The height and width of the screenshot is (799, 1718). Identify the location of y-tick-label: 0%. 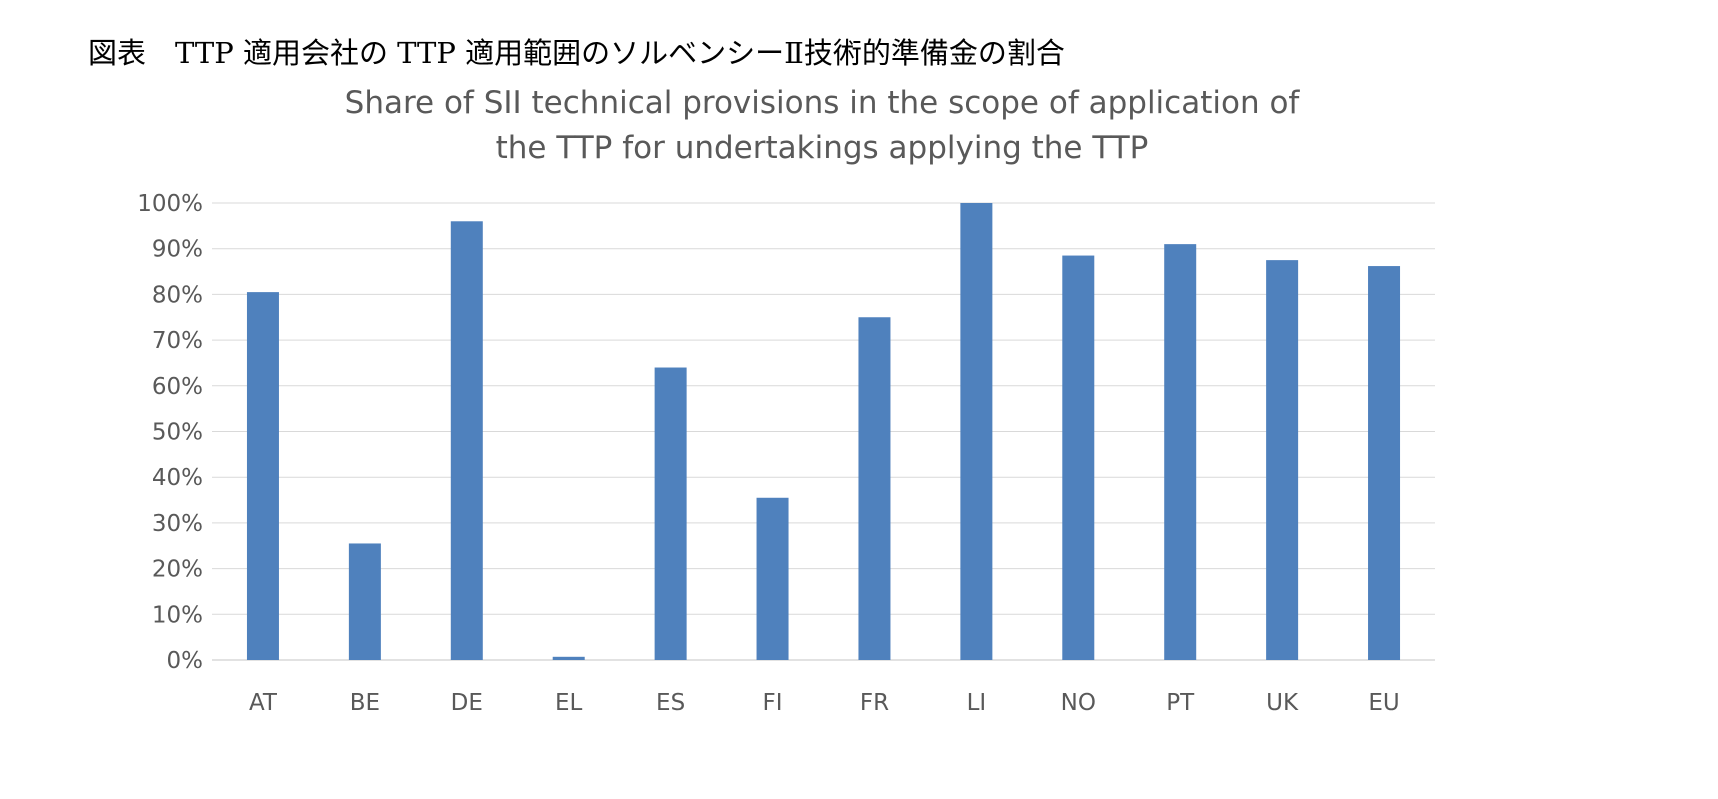
(185, 661).